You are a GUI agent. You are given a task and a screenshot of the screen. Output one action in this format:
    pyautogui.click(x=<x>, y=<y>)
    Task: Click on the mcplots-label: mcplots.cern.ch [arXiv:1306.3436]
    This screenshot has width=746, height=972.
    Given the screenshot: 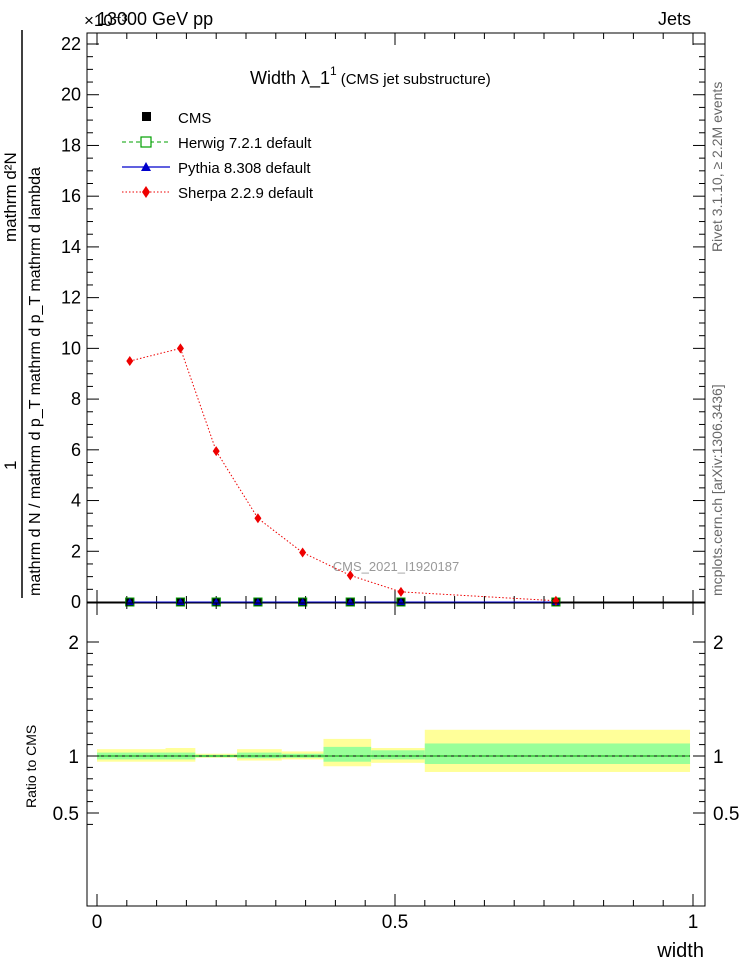 What is the action you would take?
    pyautogui.click(x=717, y=490)
    